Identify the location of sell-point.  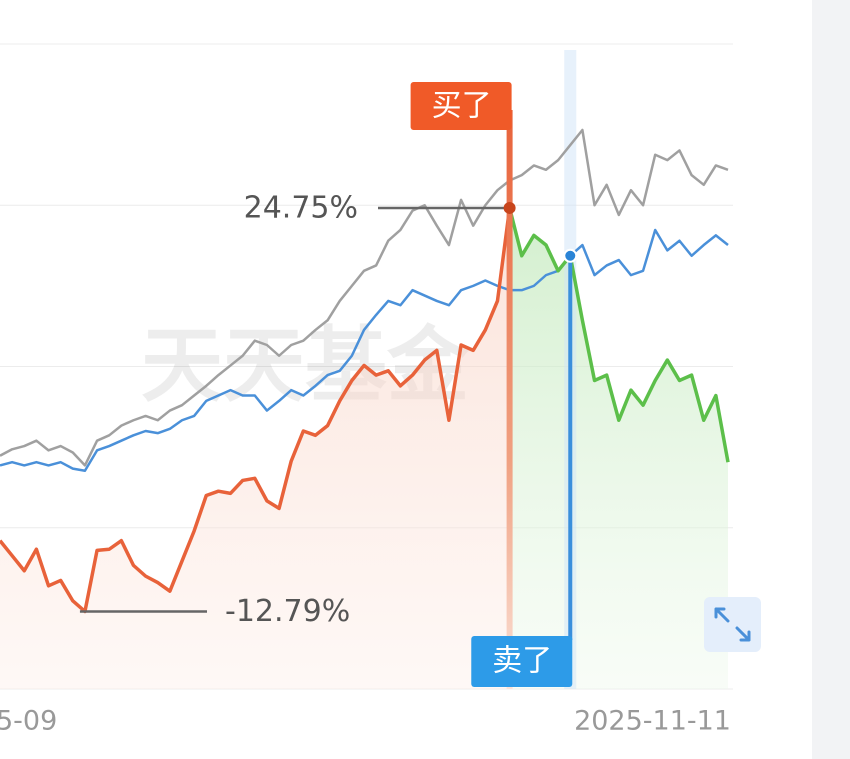
(570, 255).